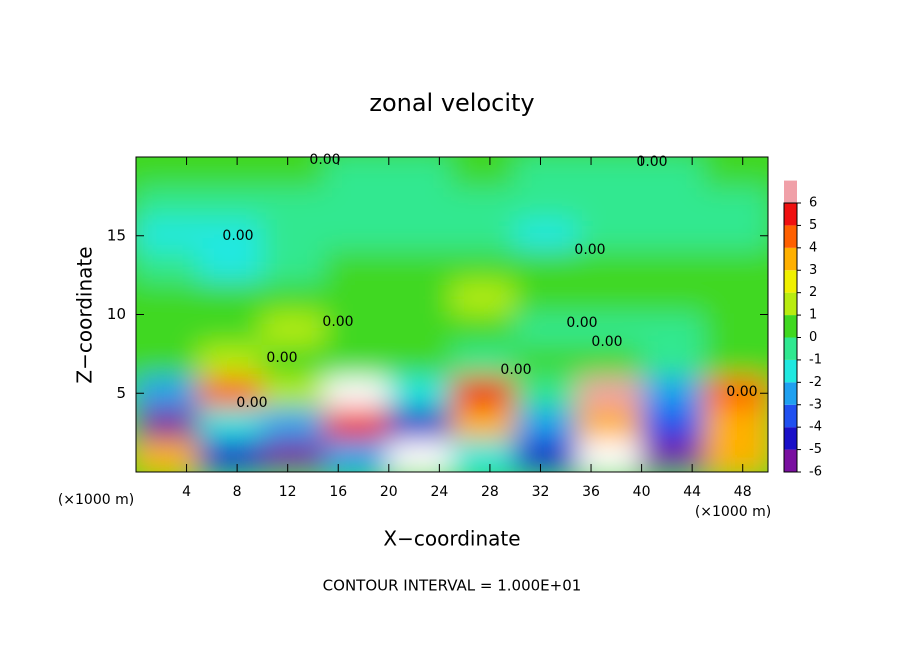  What do you see at coordinates (591, 492) in the screenshot?
I see `x-tick-label: 36` at bounding box center [591, 492].